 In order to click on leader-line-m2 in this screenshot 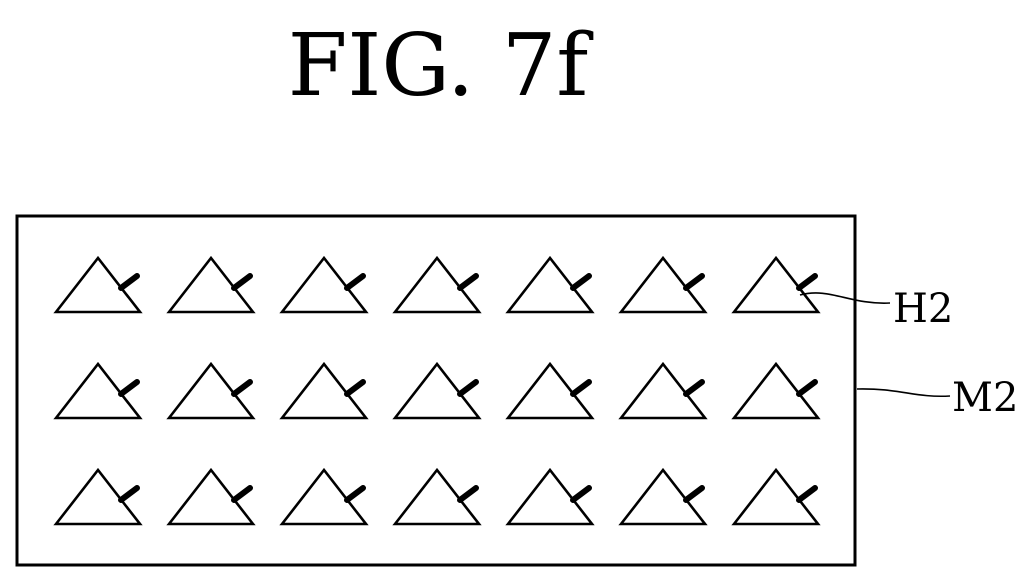, I will do `click(903, 392)`.